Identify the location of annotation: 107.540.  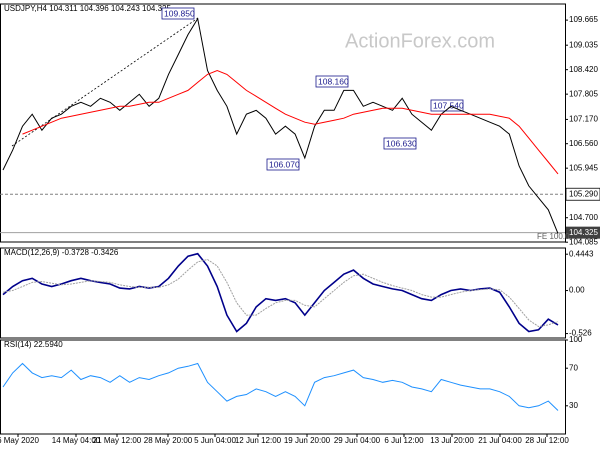
(448, 105).